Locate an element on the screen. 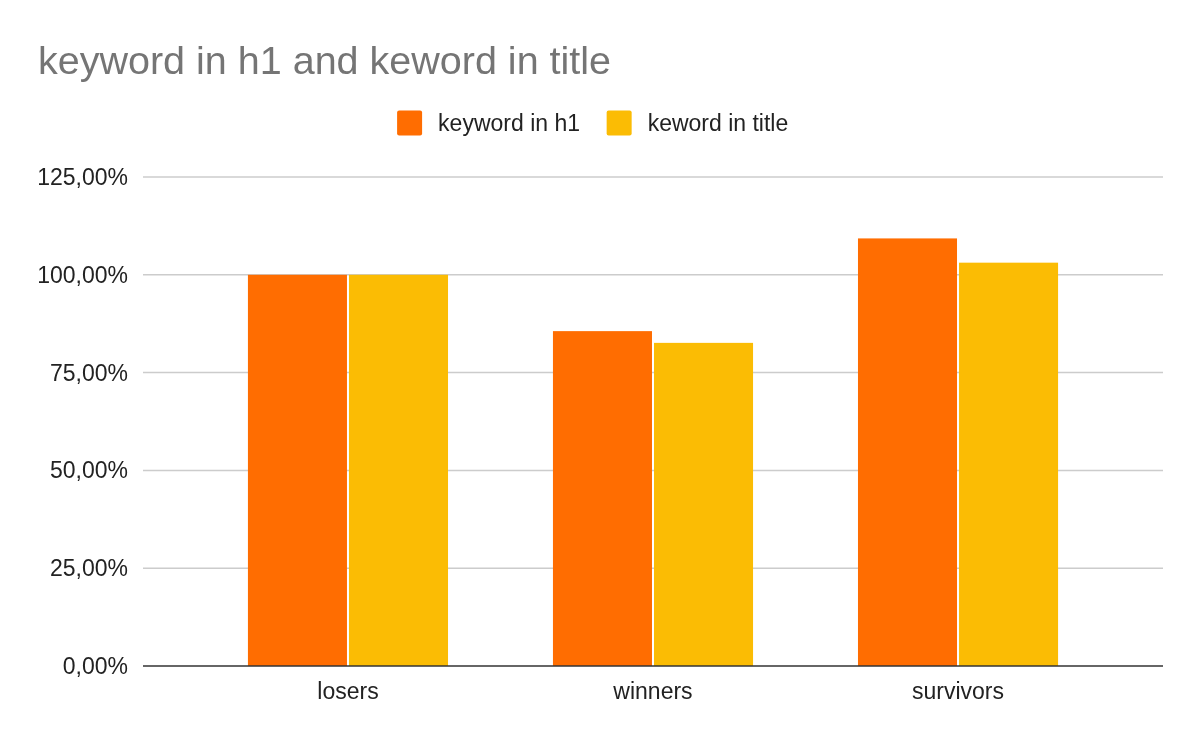  y-tick-label: 50,00% is located at coordinates (88, 470).